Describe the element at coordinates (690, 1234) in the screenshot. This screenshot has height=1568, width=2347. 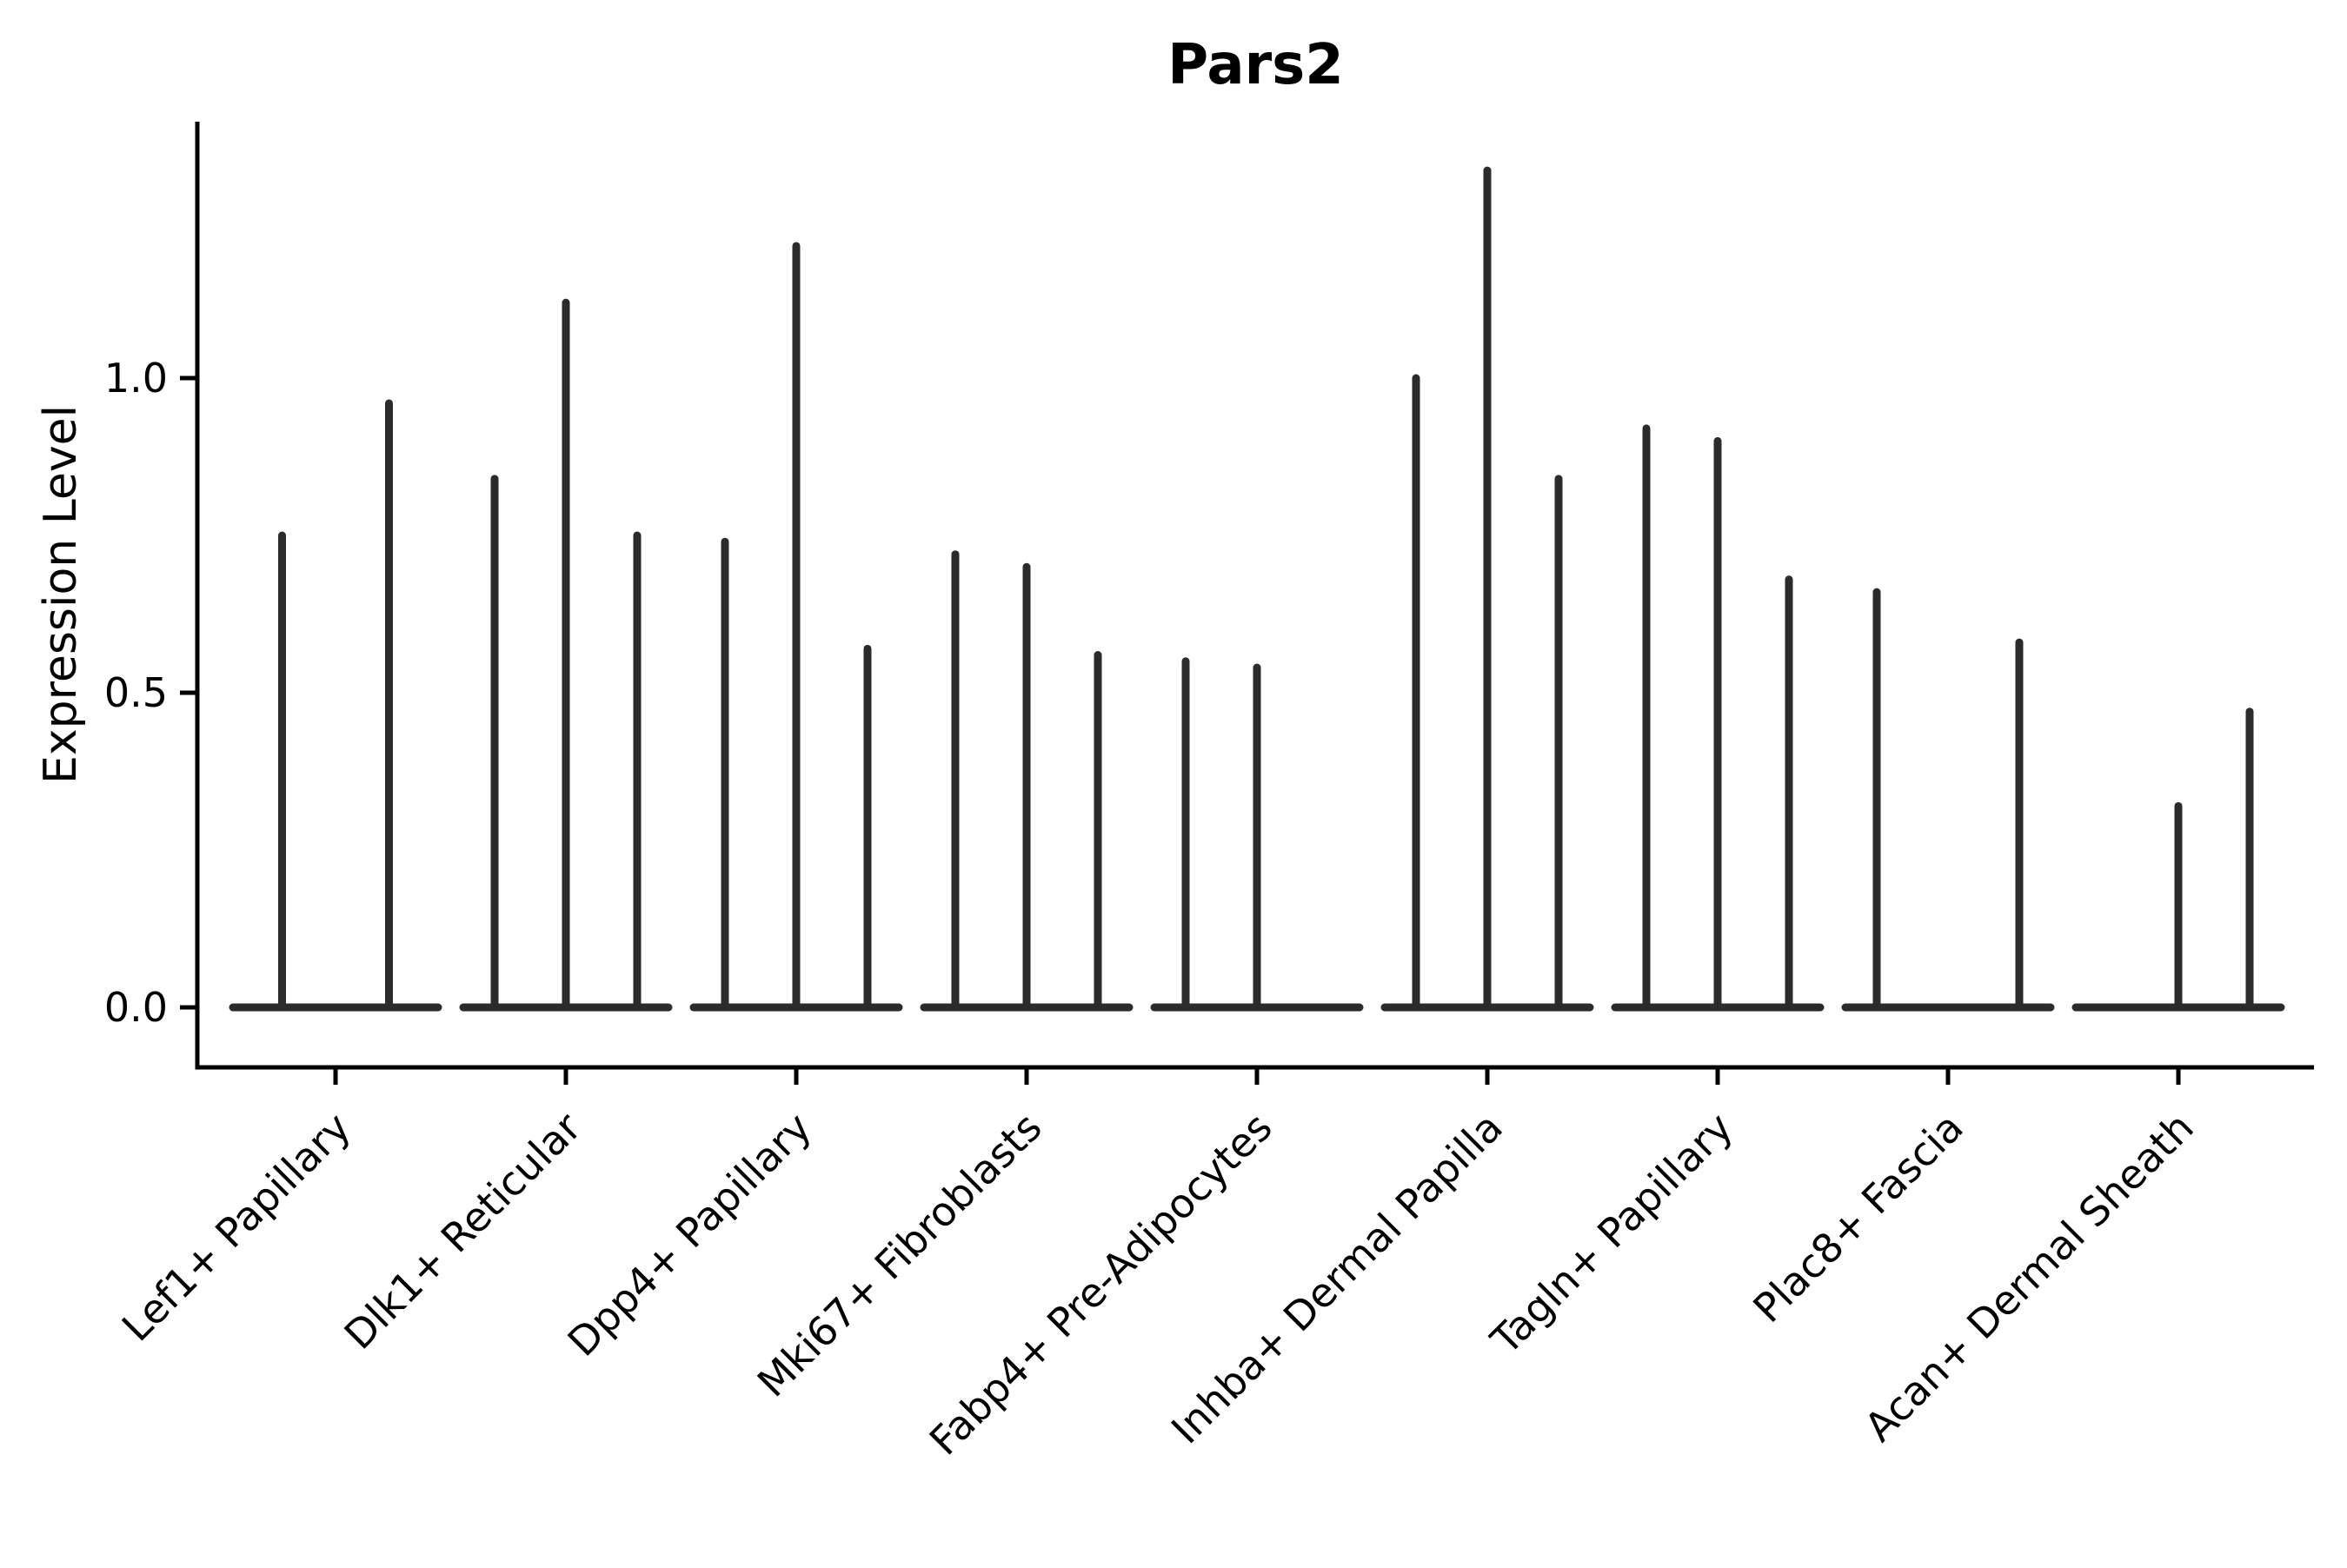
I see `x-tick-label: Dpp4+ Papillary` at that location.